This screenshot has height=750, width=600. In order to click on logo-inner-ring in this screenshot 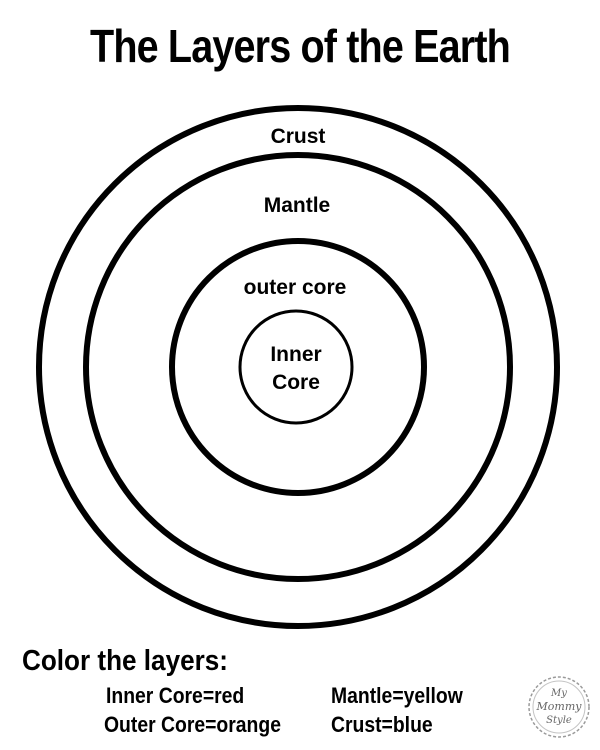, I will do `click(559, 707)`.